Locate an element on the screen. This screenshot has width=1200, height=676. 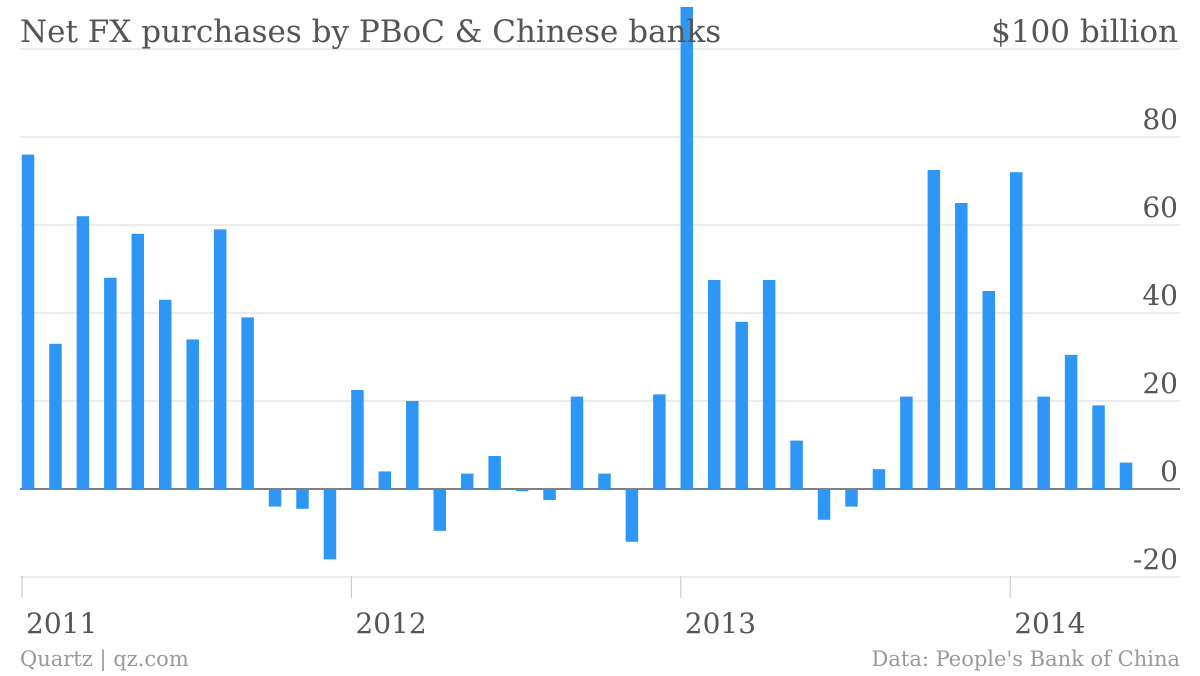
chart-title: Net FX purchases by PBoC & Chinese banks is located at coordinates (370, 32).